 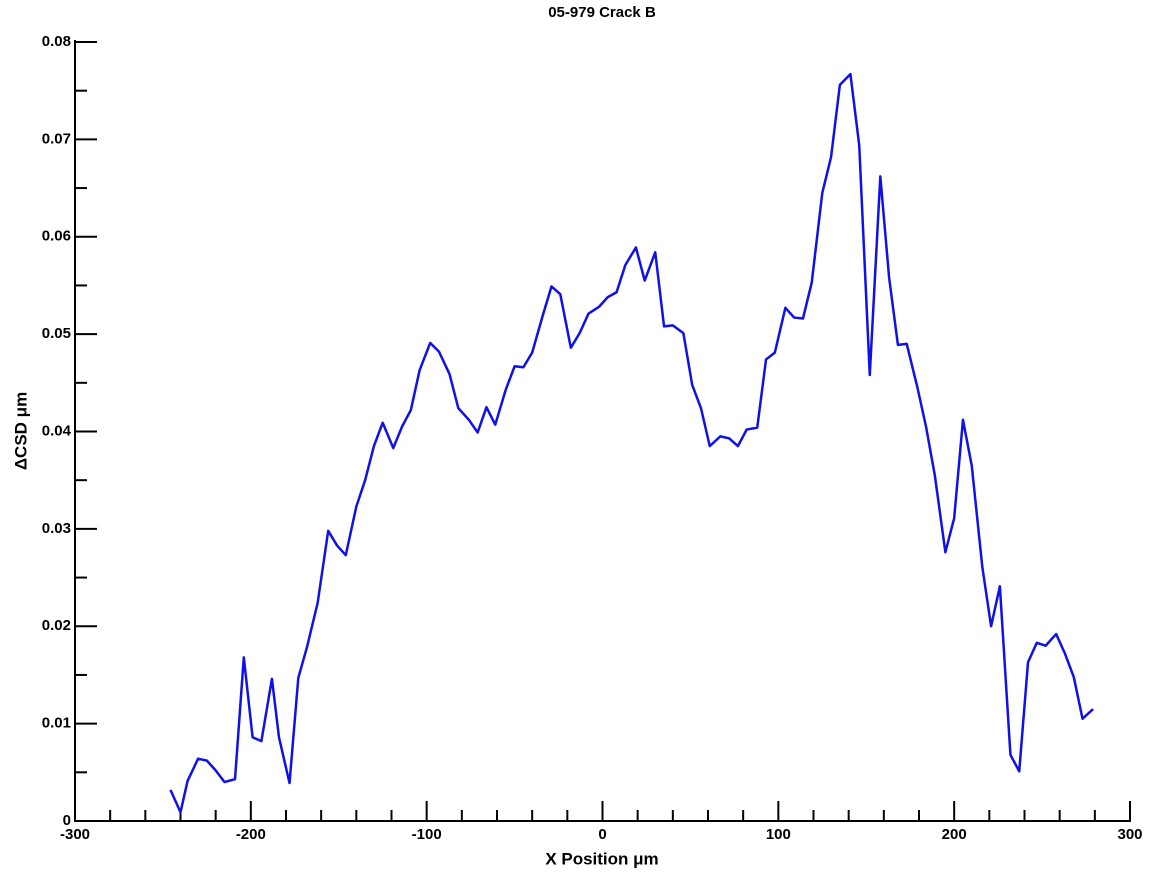 I want to click on y-tick-label: 0.01, so click(x=56, y=723).